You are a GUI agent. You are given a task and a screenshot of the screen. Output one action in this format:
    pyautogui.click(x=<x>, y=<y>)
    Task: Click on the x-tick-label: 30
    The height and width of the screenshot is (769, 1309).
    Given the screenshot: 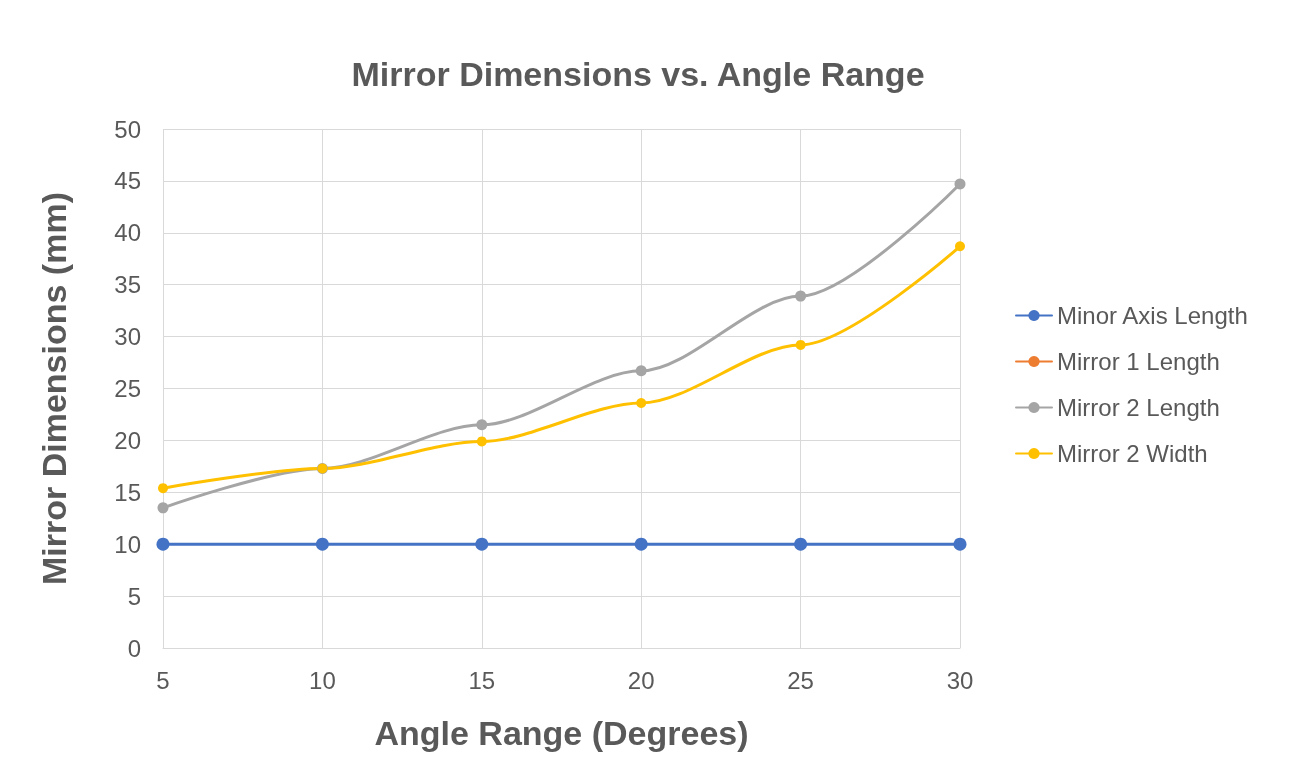 What is the action you would take?
    pyautogui.click(x=960, y=680)
    